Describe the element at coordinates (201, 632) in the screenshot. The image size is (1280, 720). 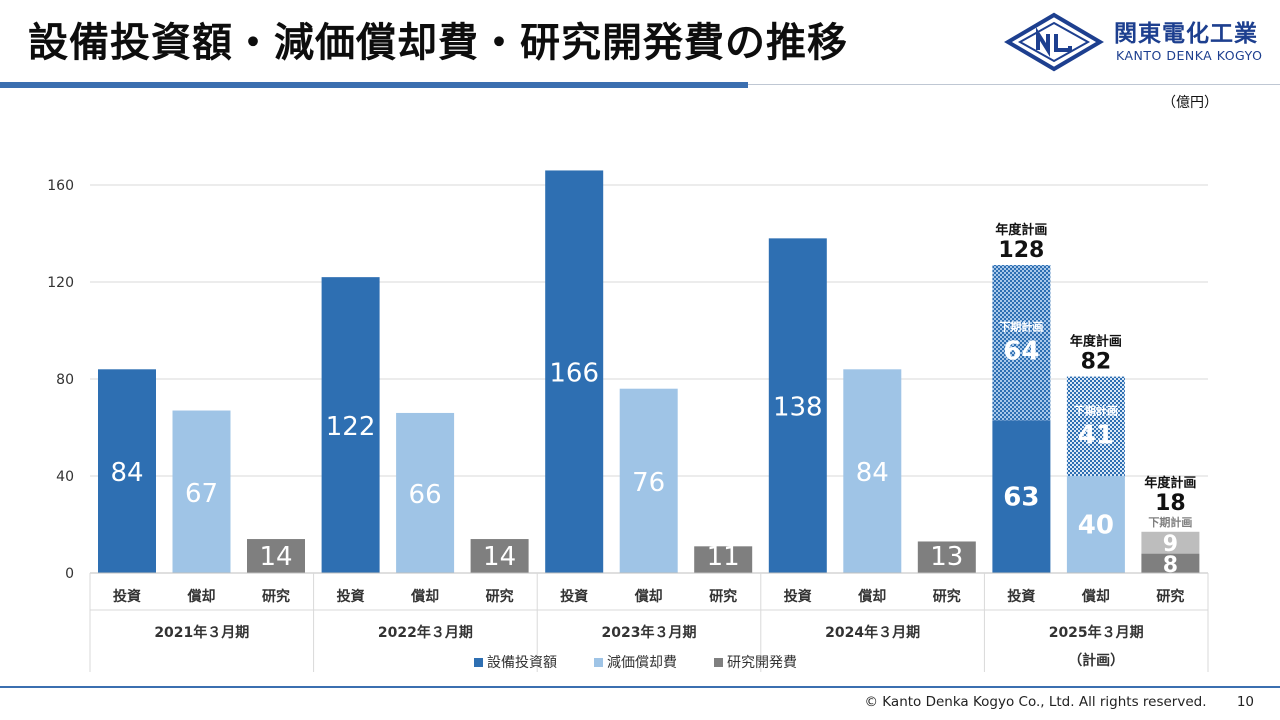
I see `group-label: 2021年３月期` at that location.